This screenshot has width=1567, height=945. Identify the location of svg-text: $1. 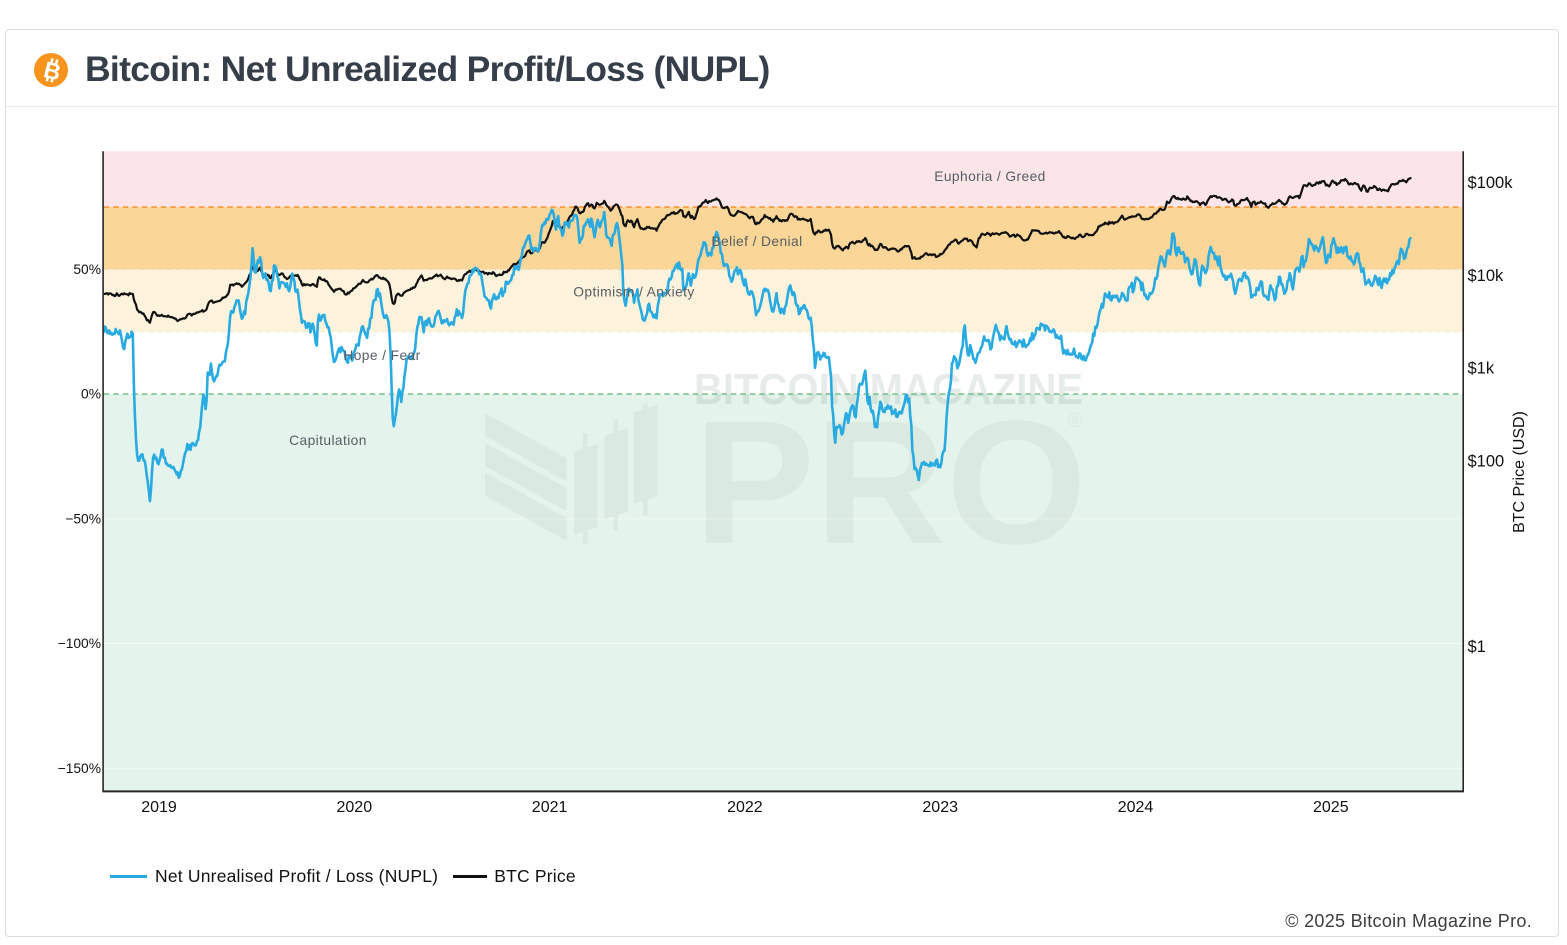
(1477, 647).